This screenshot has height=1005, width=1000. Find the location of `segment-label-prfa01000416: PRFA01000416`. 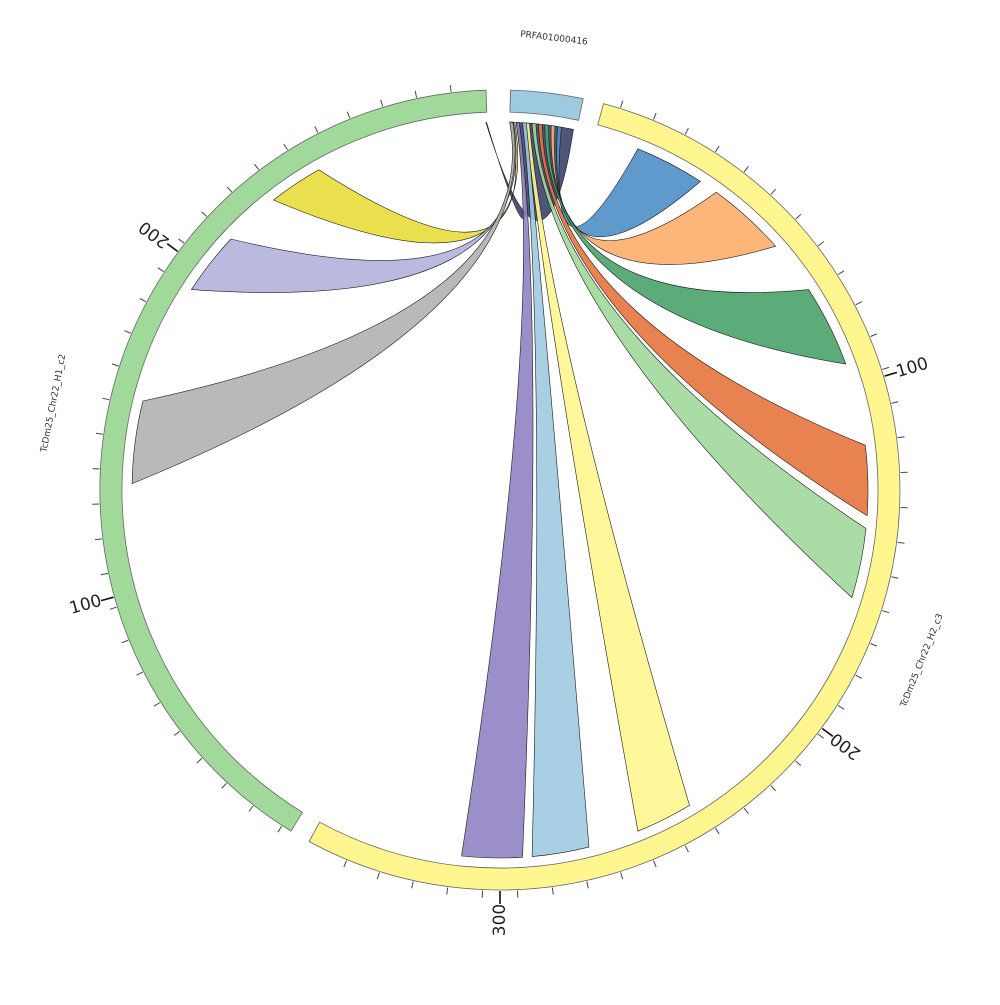

segment-label-prfa01000416: PRFA01000416 is located at coordinates (553, 39).